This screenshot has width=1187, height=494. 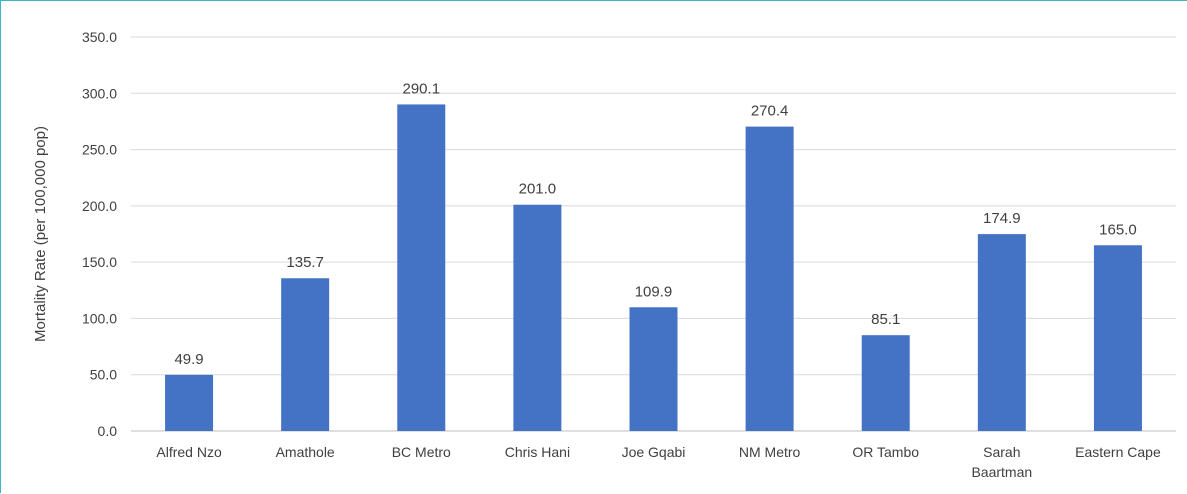 I want to click on y-tick-label: 150.0, so click(x=99, y=262).